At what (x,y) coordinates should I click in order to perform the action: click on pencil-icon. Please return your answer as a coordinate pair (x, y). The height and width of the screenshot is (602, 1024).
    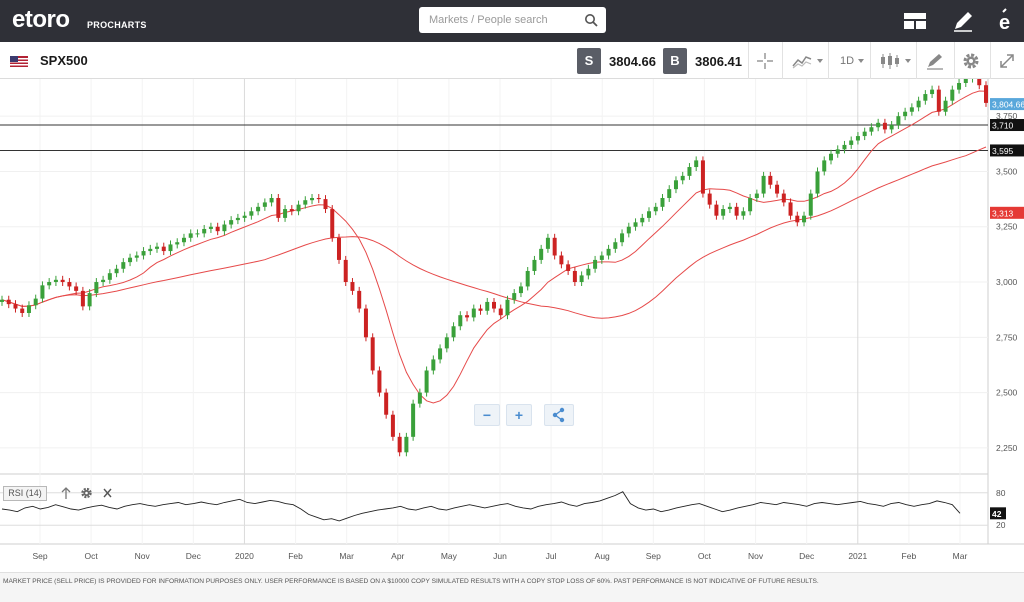
    Looking at the image, I should click on (963, 21).